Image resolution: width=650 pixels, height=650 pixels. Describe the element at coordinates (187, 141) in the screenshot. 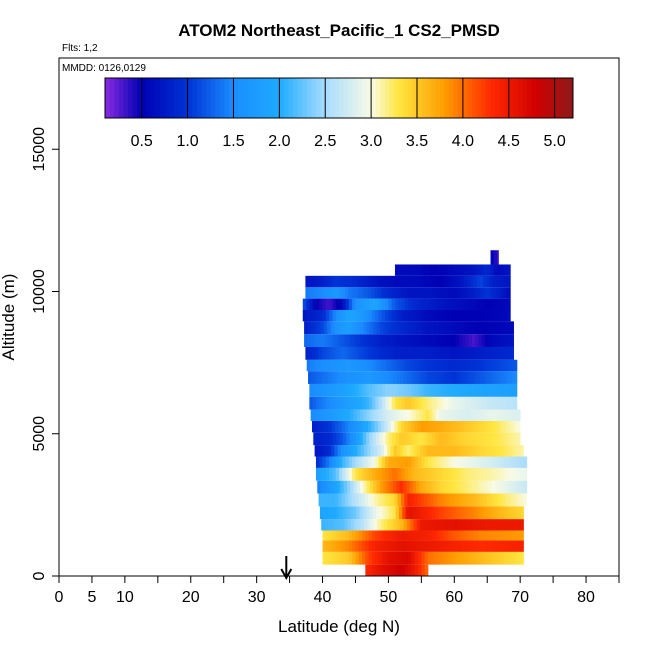

I see `colorbar-tick-label: 1.0` at that location.